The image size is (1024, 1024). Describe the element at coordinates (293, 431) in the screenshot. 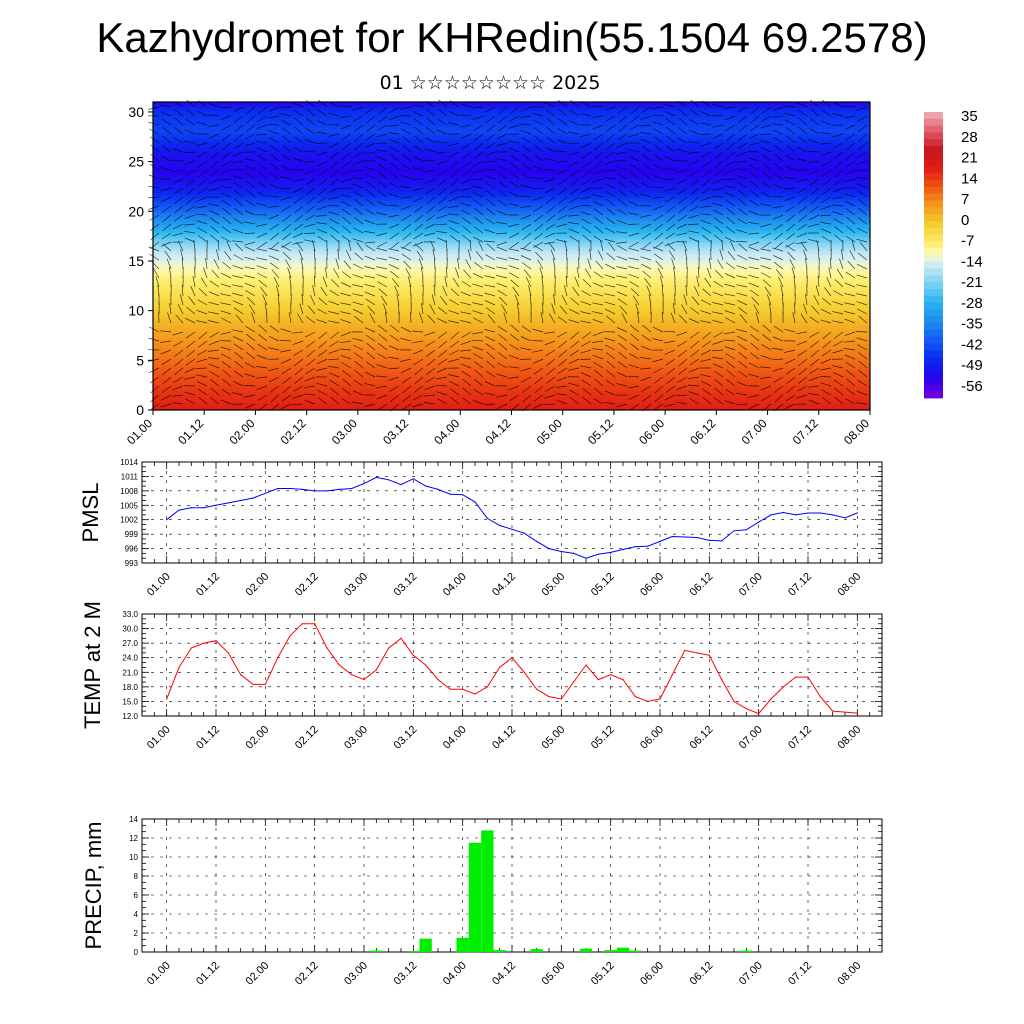

I see `x-tick-label: 02.12` at that location.